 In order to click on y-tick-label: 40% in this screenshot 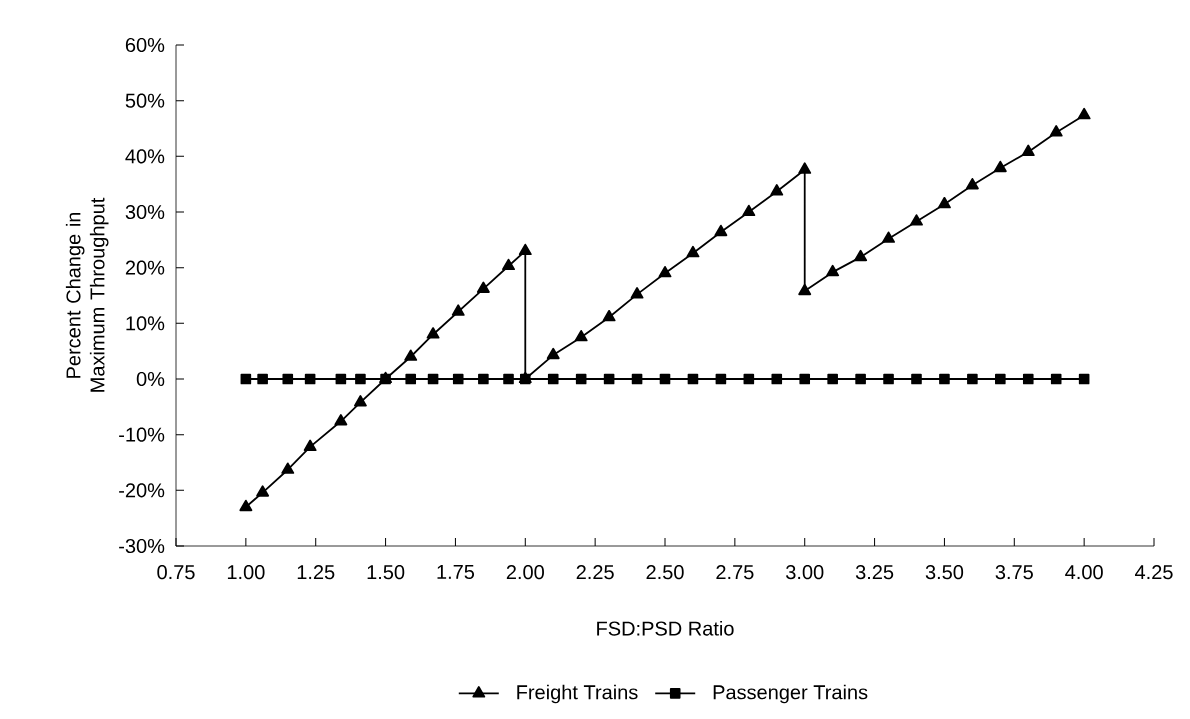, I will do `click(145, 156)`.